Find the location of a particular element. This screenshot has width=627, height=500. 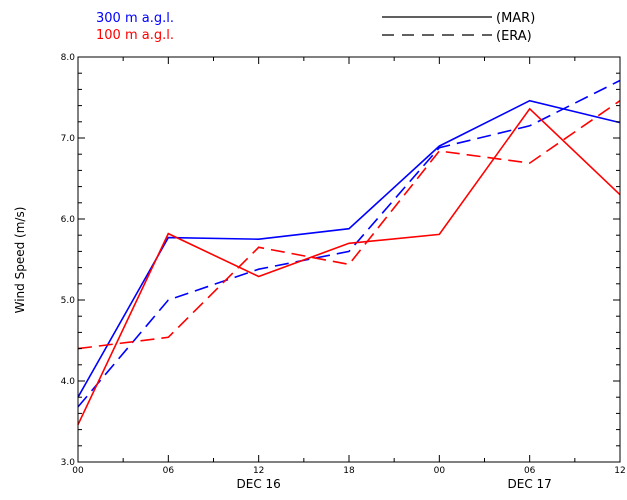

y-tick-label: 5.0 is located at coordinates (68, 301).